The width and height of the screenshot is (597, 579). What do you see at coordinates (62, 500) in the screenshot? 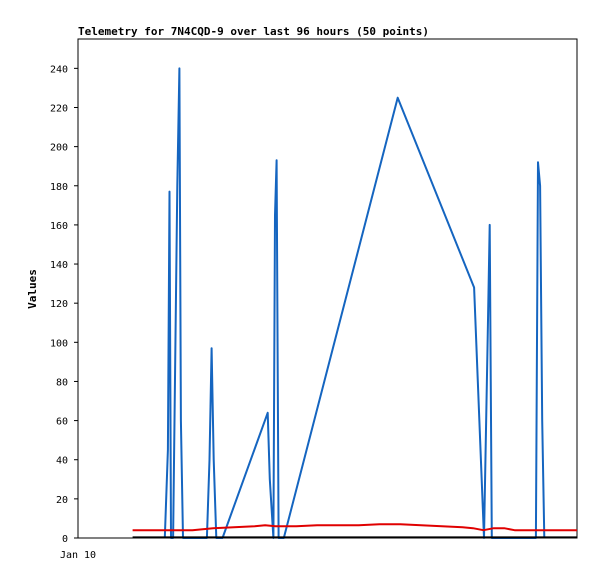
I see `y-tick-label: 20` at bounding box center [62, 500].